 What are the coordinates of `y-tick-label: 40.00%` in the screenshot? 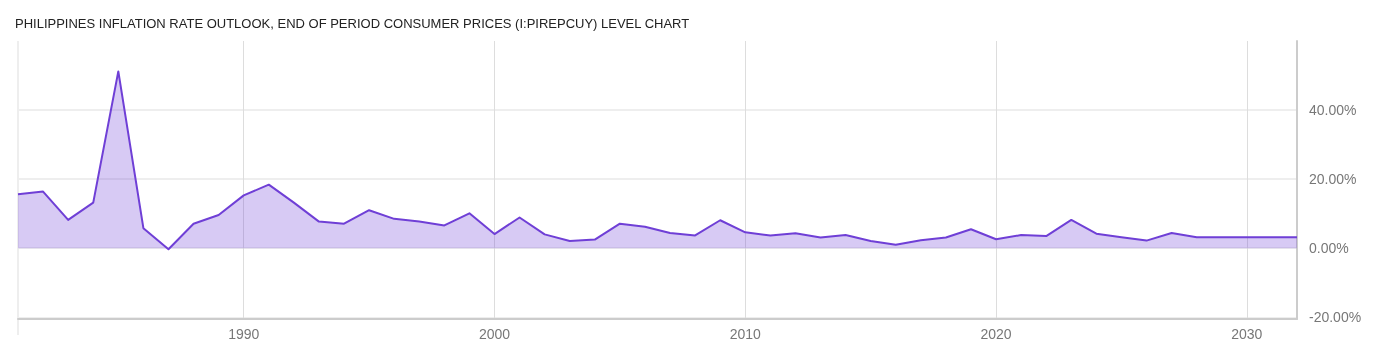 It's located at (1333, 110).